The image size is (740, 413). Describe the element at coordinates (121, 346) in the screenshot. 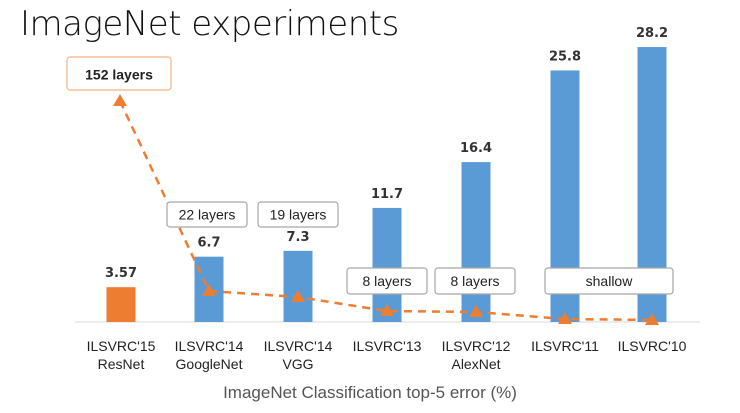

I see `category-label: ILSVRC'15` at that location.